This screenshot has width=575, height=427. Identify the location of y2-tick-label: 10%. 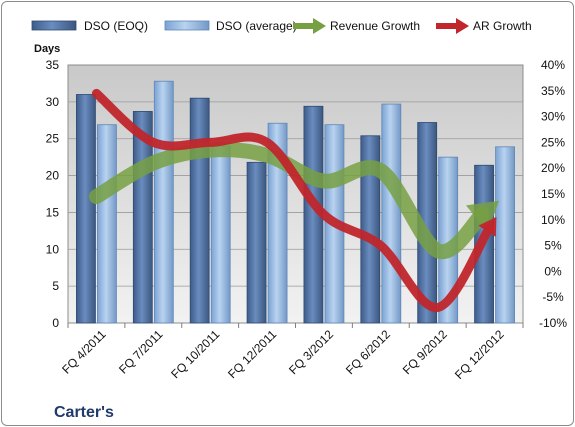
(553, 220).